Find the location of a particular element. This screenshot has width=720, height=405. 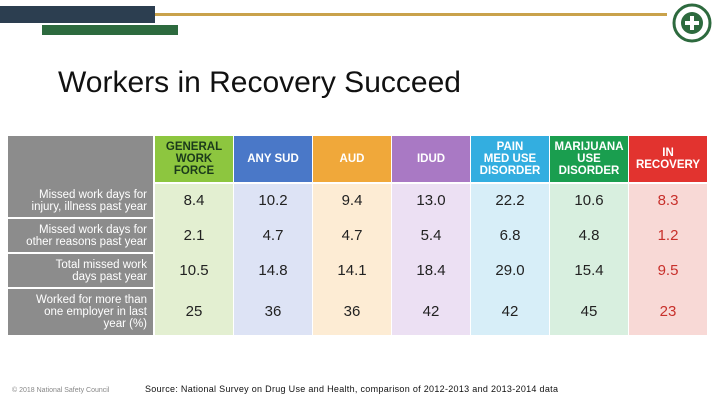

column-header: PAIN MED USE DISORDER is located at coordinates (510, 159).